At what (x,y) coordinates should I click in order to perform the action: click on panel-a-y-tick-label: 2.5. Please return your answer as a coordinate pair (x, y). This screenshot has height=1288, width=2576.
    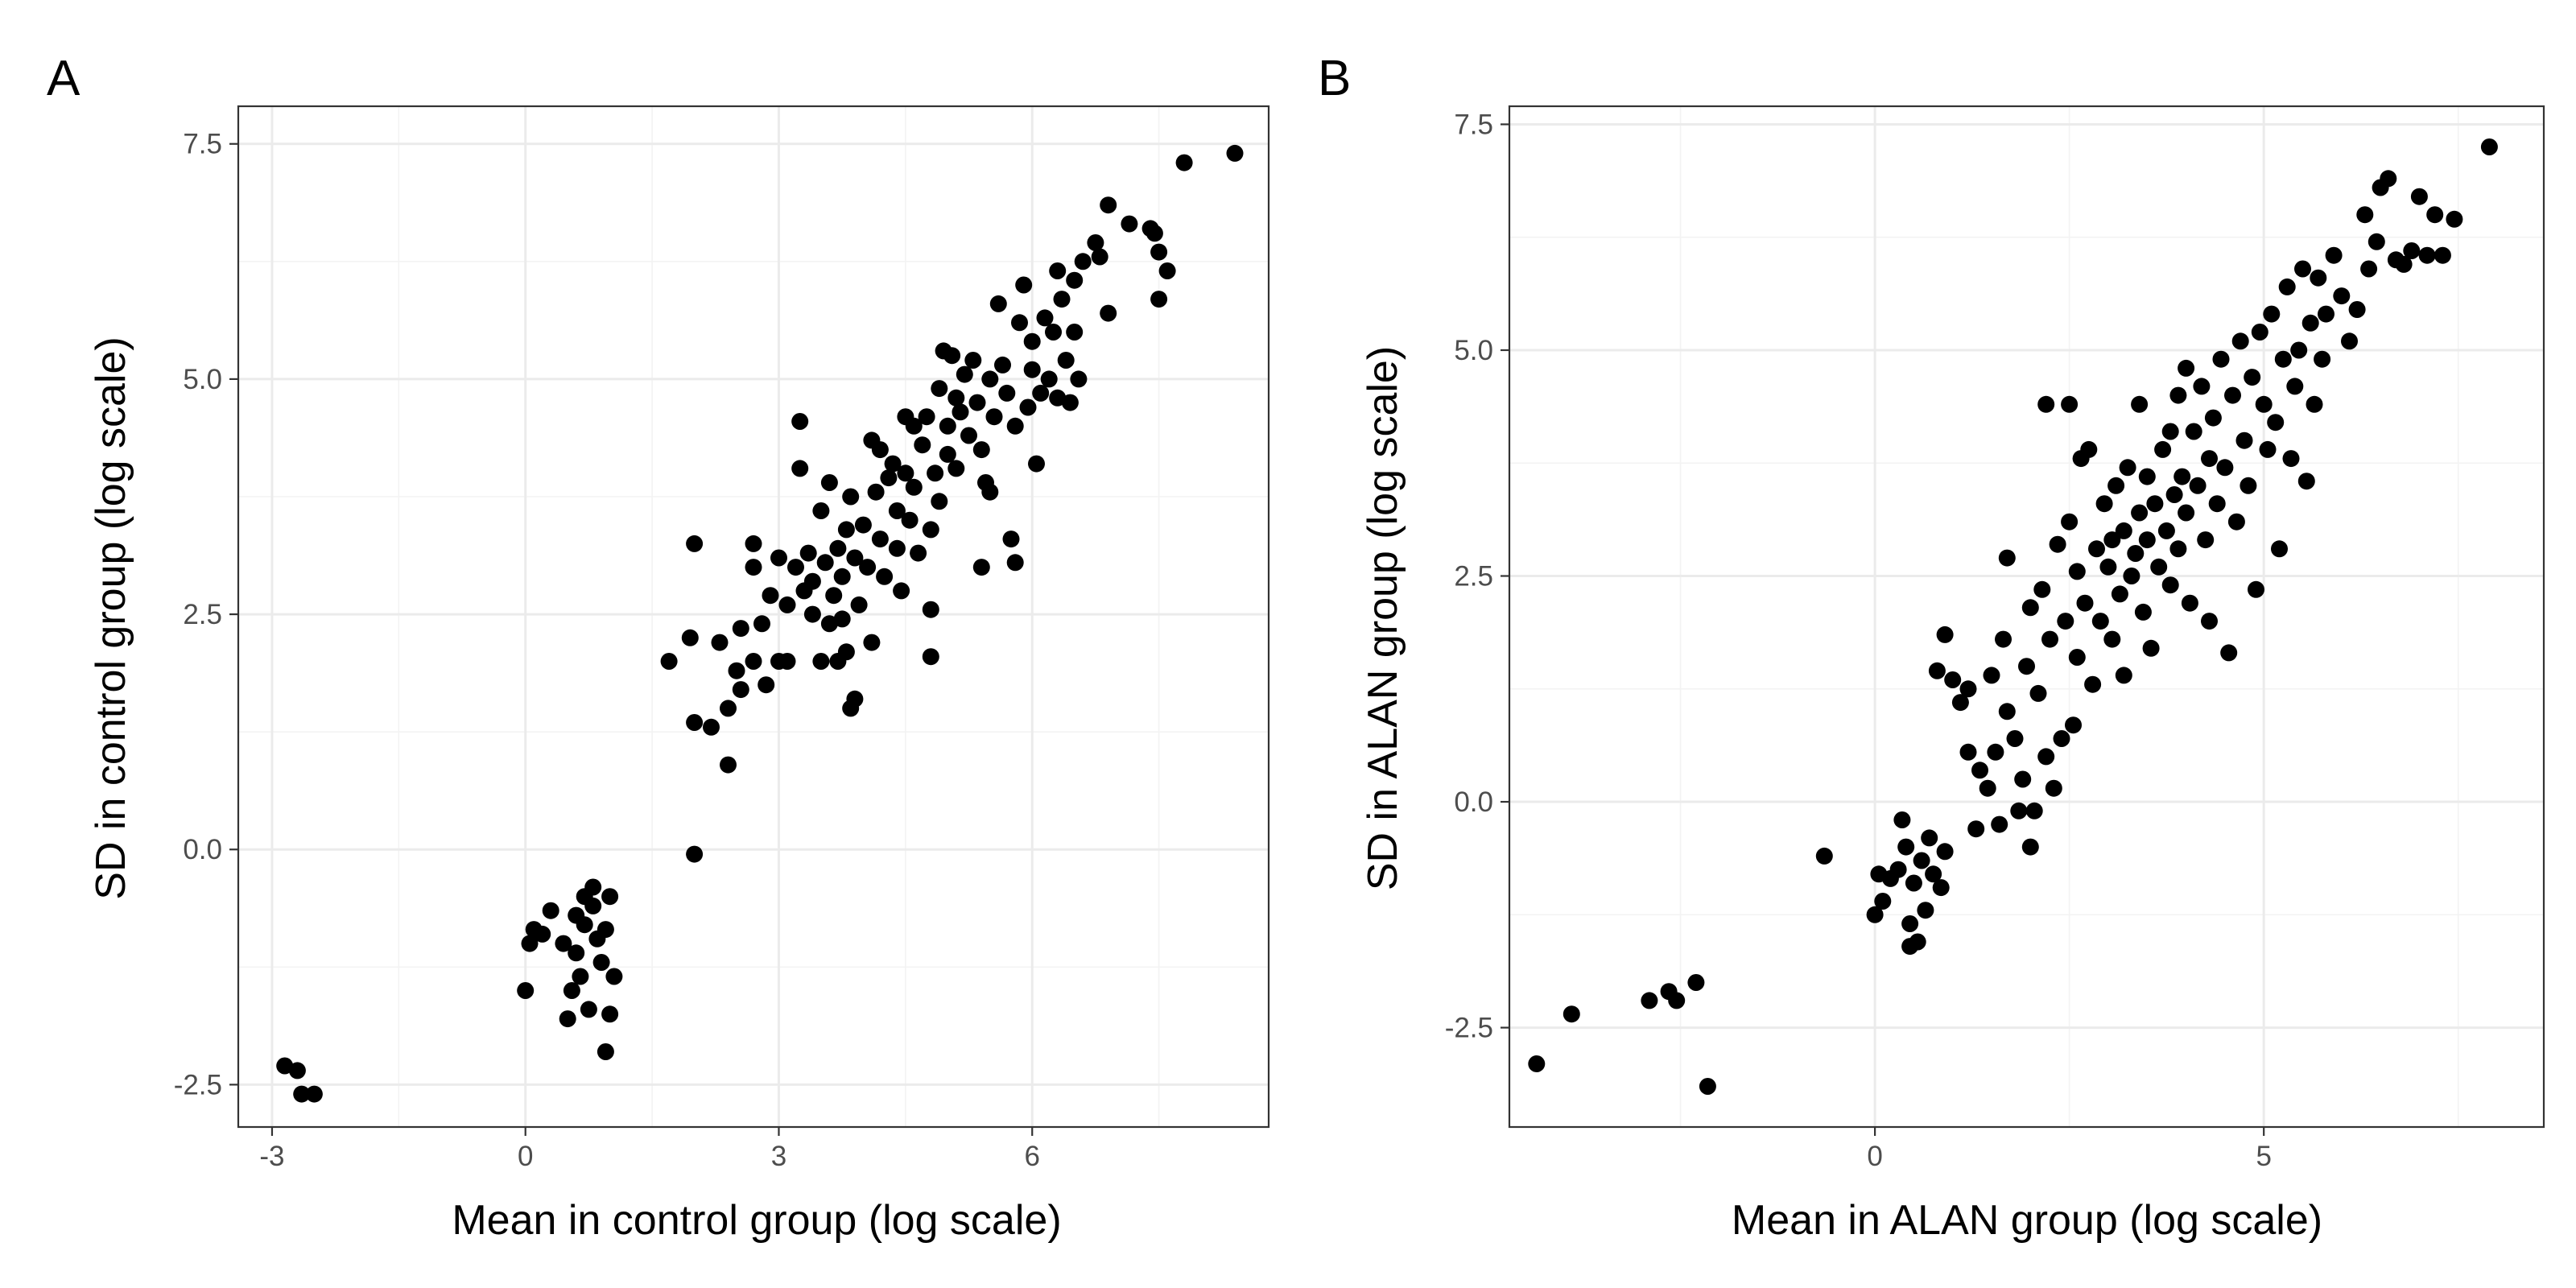
    Looking at the image, I should click on (202, 614).